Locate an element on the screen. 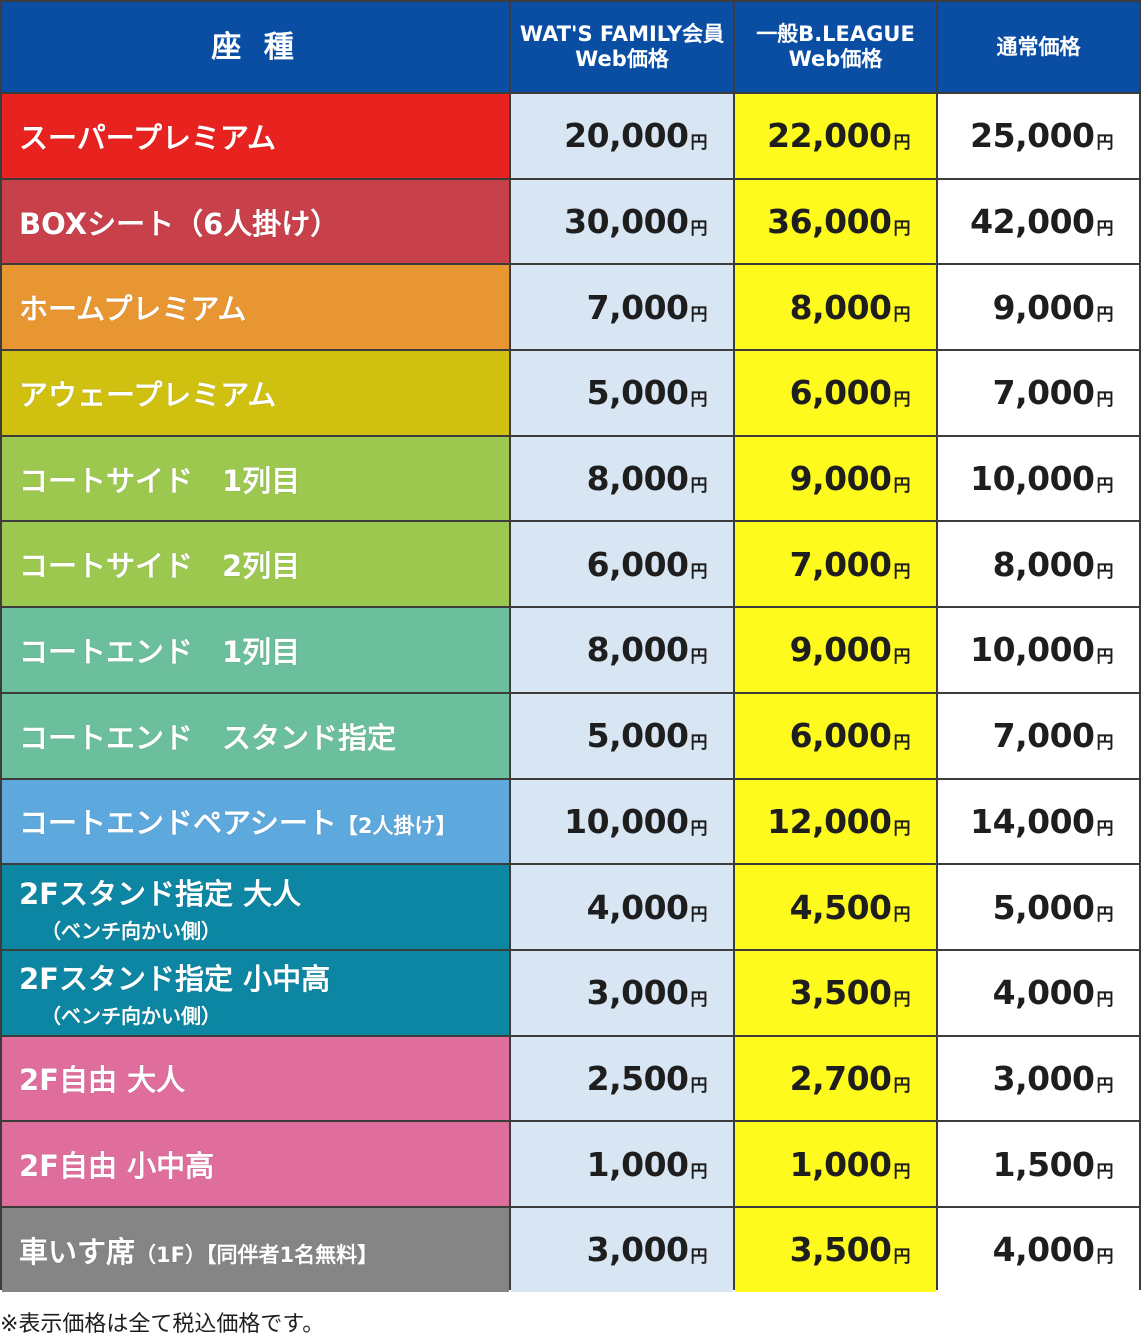  seat-cell: 2F自由 大人 is located at coordinates (255, 1078).